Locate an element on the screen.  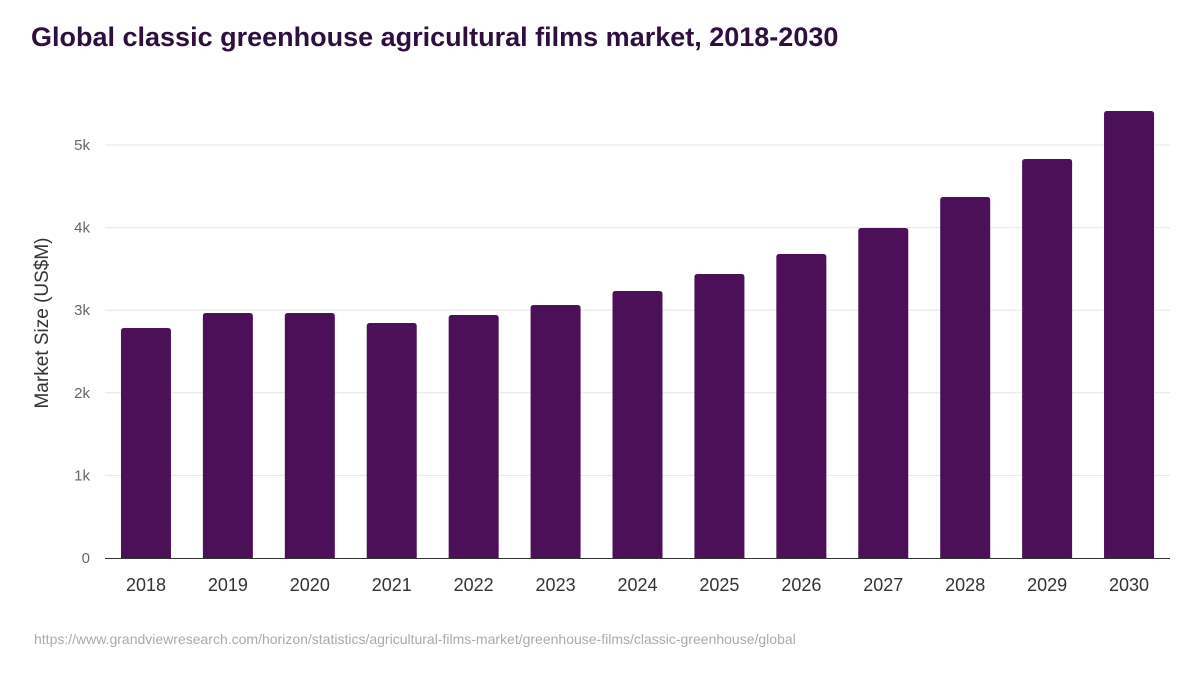
x-tick-label: 2024 is located at coordinates (637, 585).